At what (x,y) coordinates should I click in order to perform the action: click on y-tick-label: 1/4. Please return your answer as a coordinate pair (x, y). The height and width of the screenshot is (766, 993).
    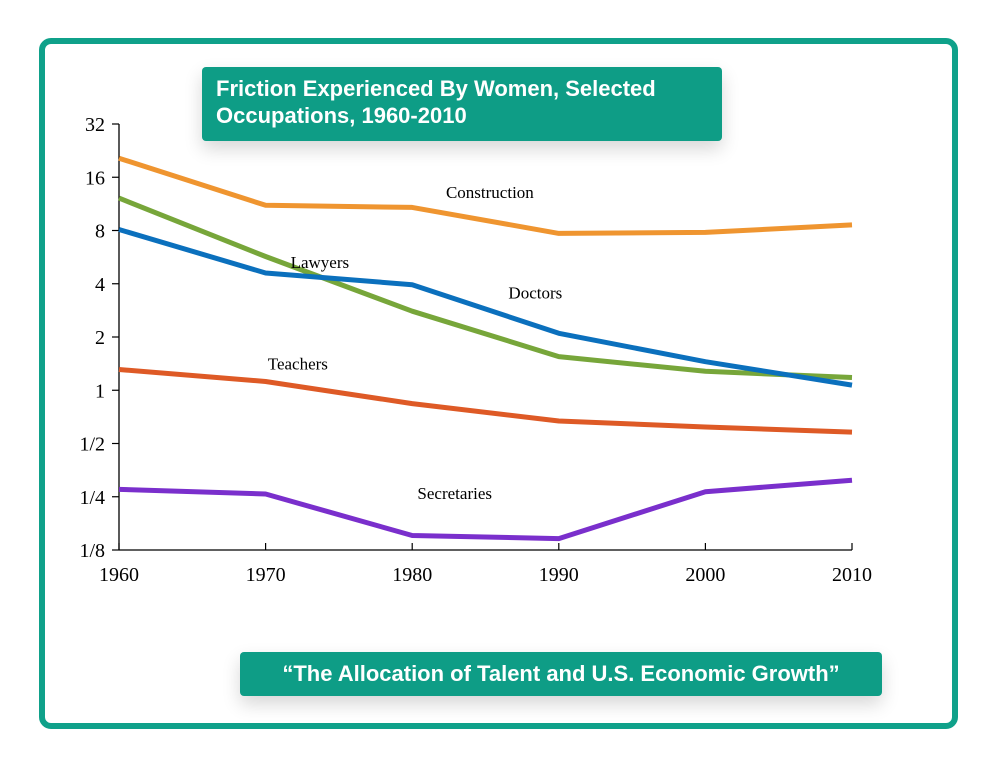
    Looking at the image, I should click on (92, 498).